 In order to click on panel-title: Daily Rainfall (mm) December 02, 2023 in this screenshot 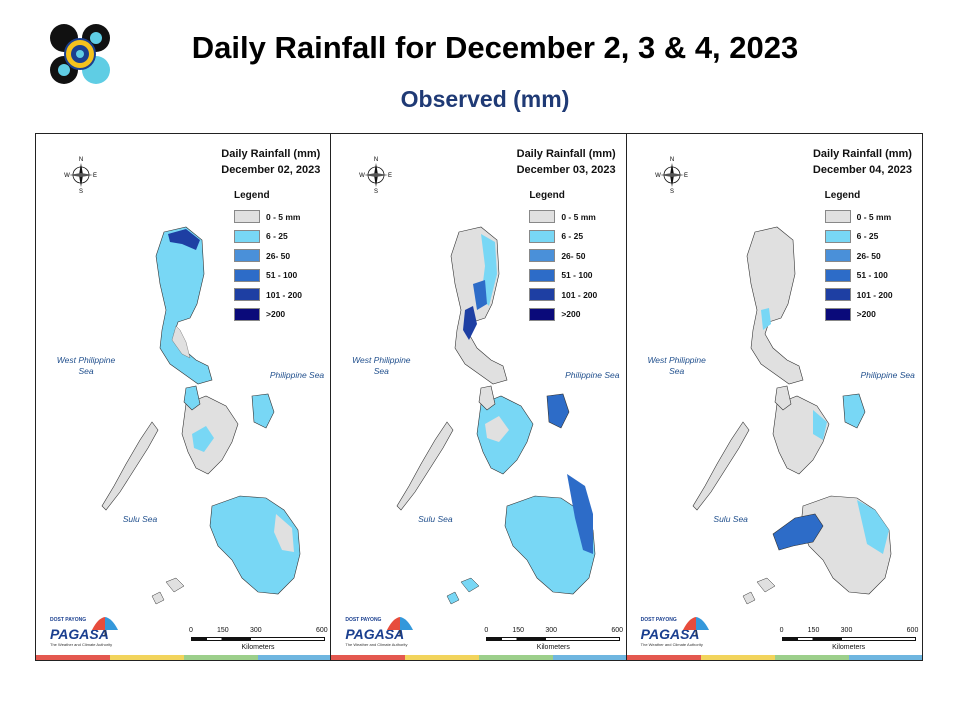, I will do `click(270, 162)`.